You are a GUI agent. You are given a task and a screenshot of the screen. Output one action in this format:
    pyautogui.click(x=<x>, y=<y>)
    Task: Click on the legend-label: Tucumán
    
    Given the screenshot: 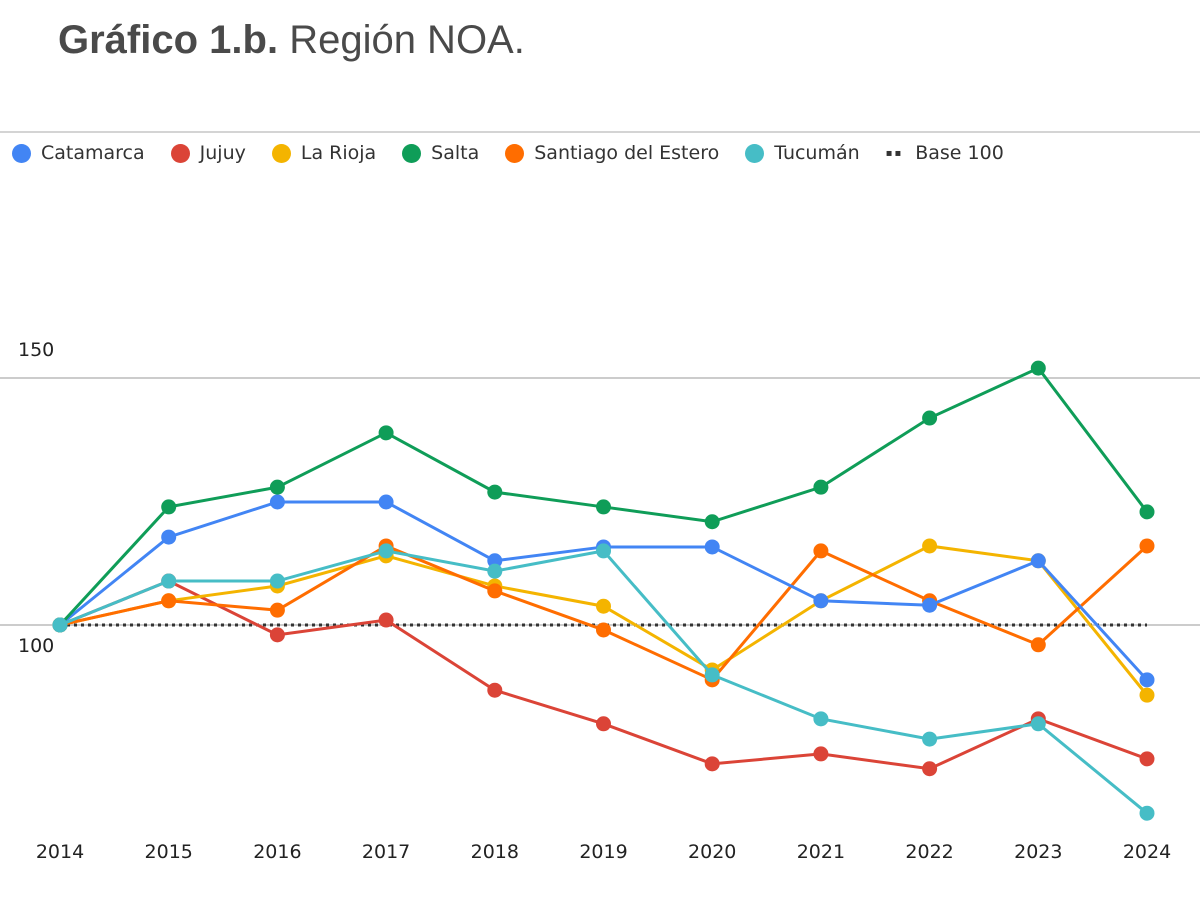 What is the action you would take?
    pyautogui.click(x=817, y=153)
    